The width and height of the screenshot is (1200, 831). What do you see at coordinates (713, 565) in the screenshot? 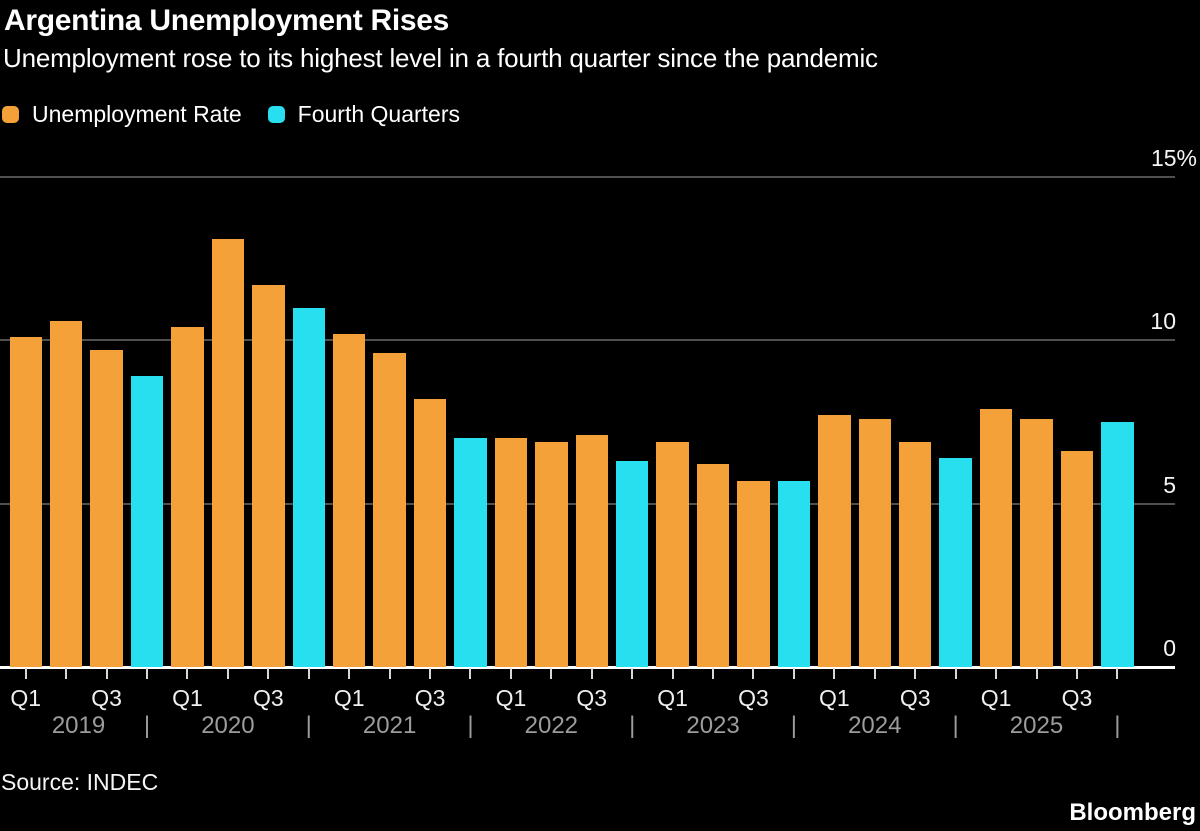
I see `bar-q2-2023` at bounding box center [713, 565].